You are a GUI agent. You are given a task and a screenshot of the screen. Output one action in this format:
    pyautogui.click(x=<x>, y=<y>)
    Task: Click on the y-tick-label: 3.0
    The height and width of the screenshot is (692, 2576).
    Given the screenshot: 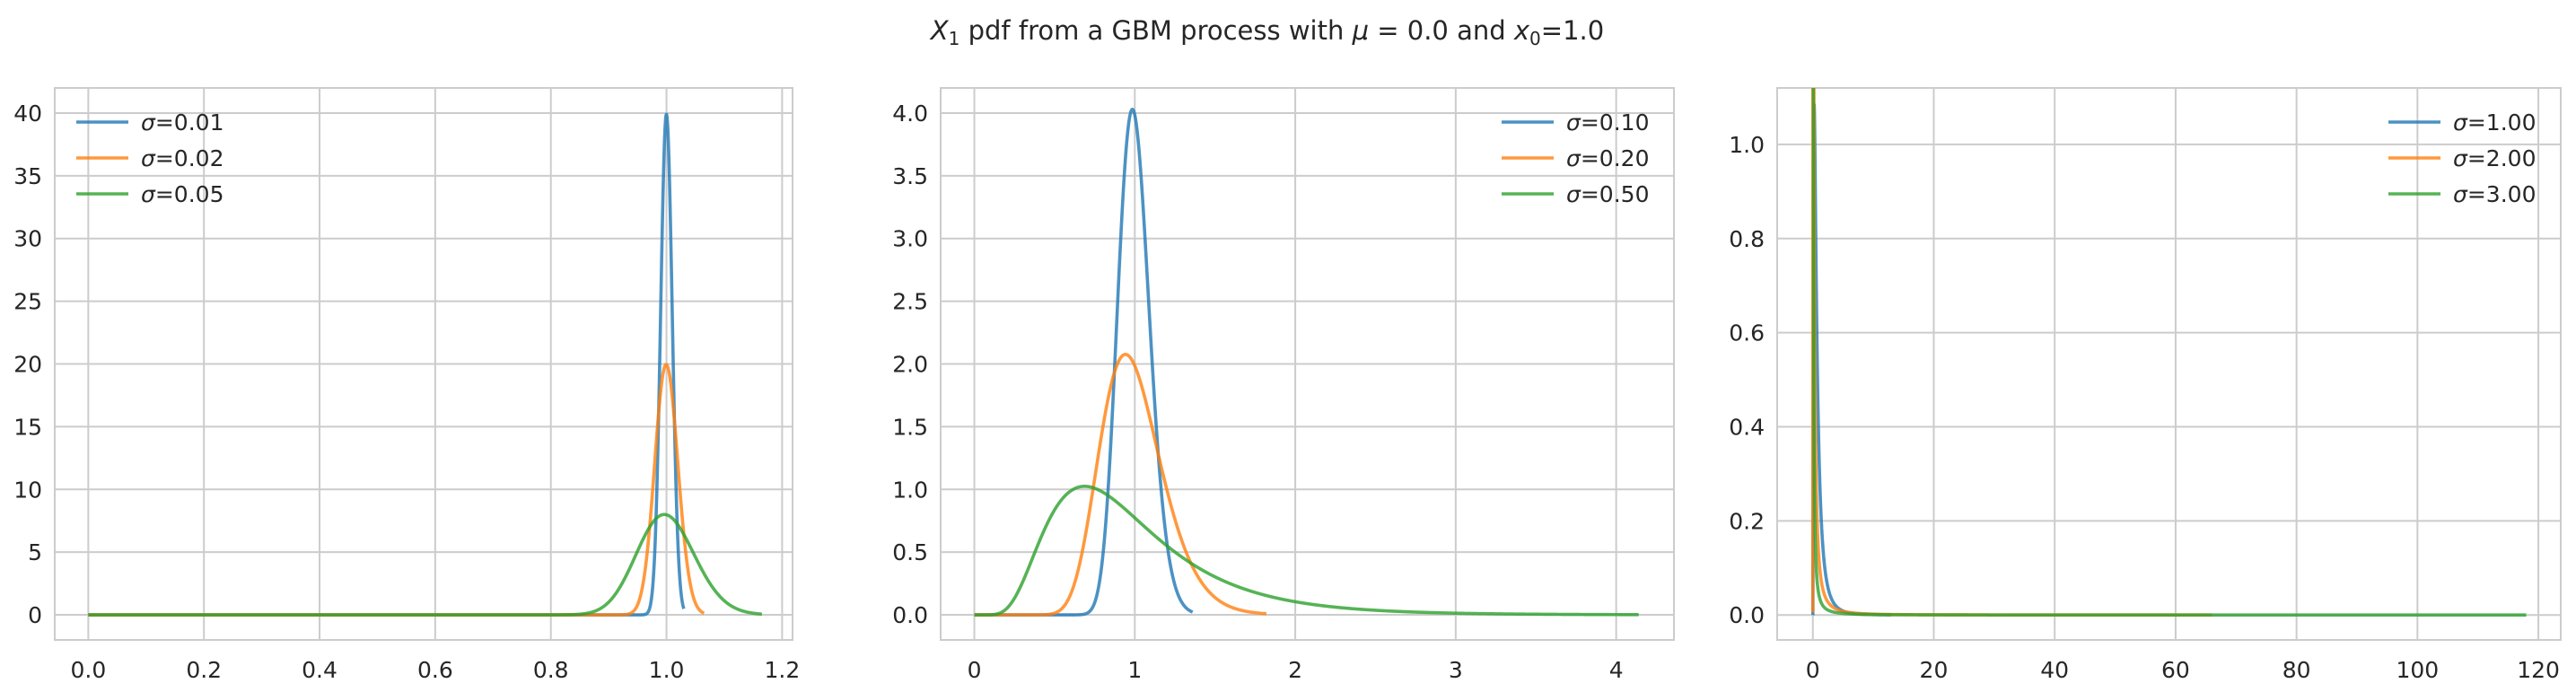 What is the action you would take?
    pyautogui.click(x=910, y=239)
    